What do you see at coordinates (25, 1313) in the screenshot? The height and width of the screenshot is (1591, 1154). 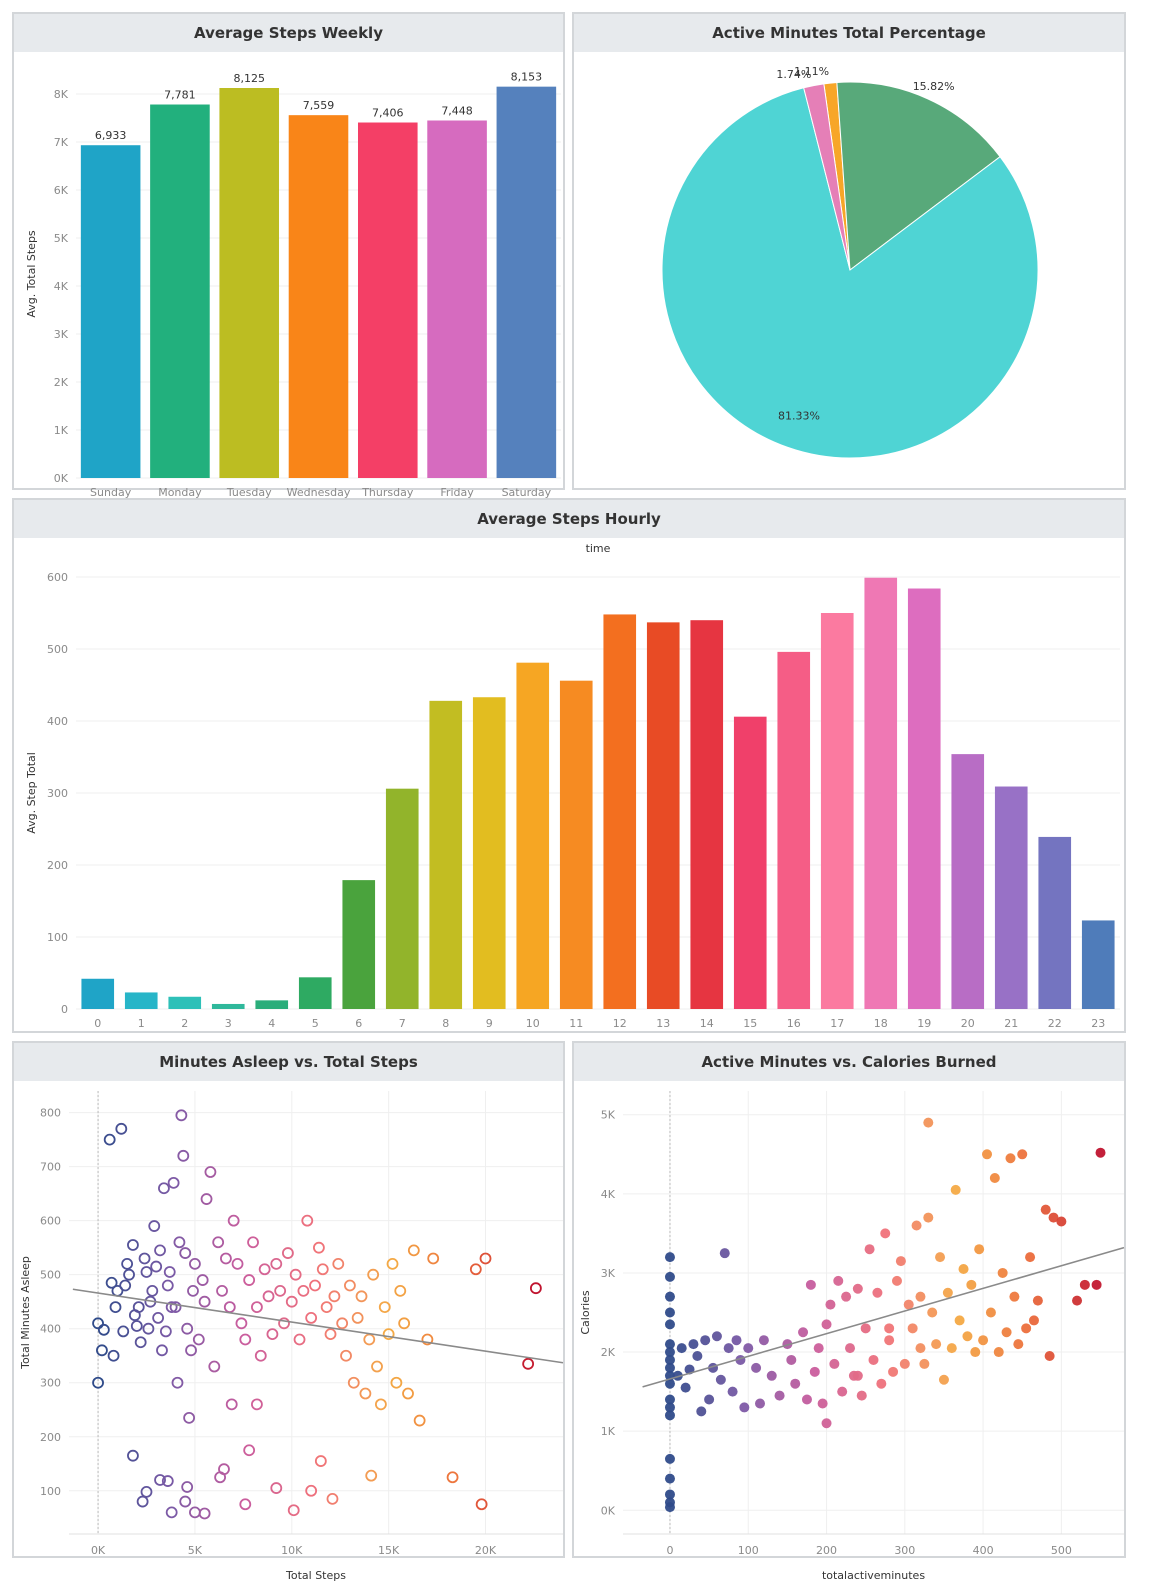 I see `sleep-y-axis-label: Total Minutes Asleep` at bounding box center [25, 1313].